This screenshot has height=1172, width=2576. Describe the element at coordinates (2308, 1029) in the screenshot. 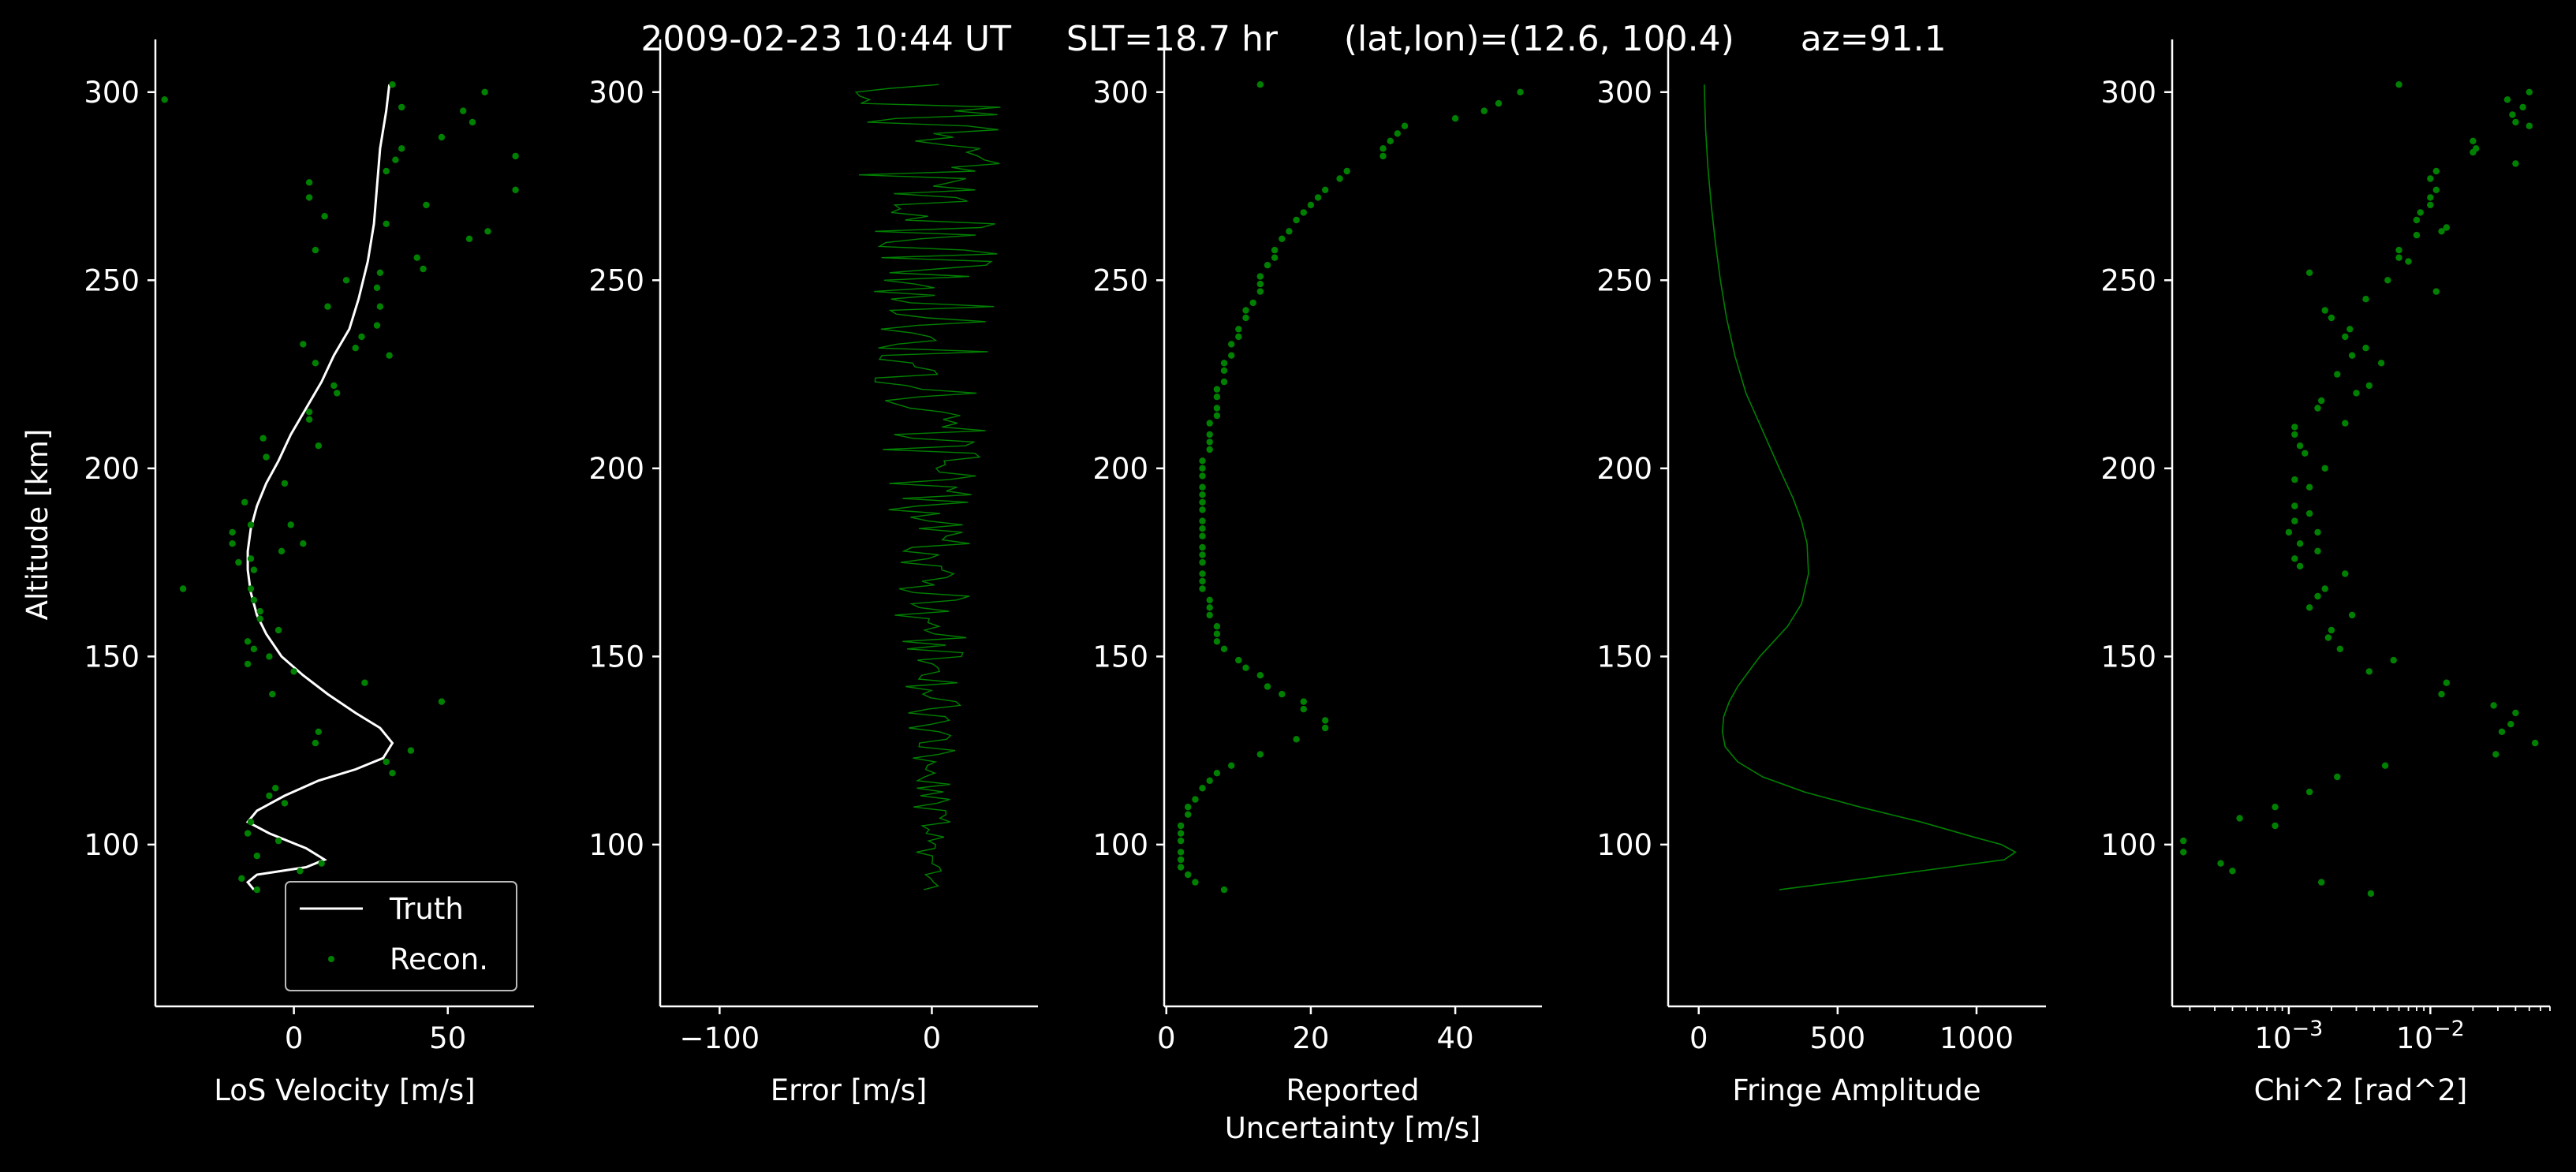

I see `x-tick-exponent: −3` at that location.